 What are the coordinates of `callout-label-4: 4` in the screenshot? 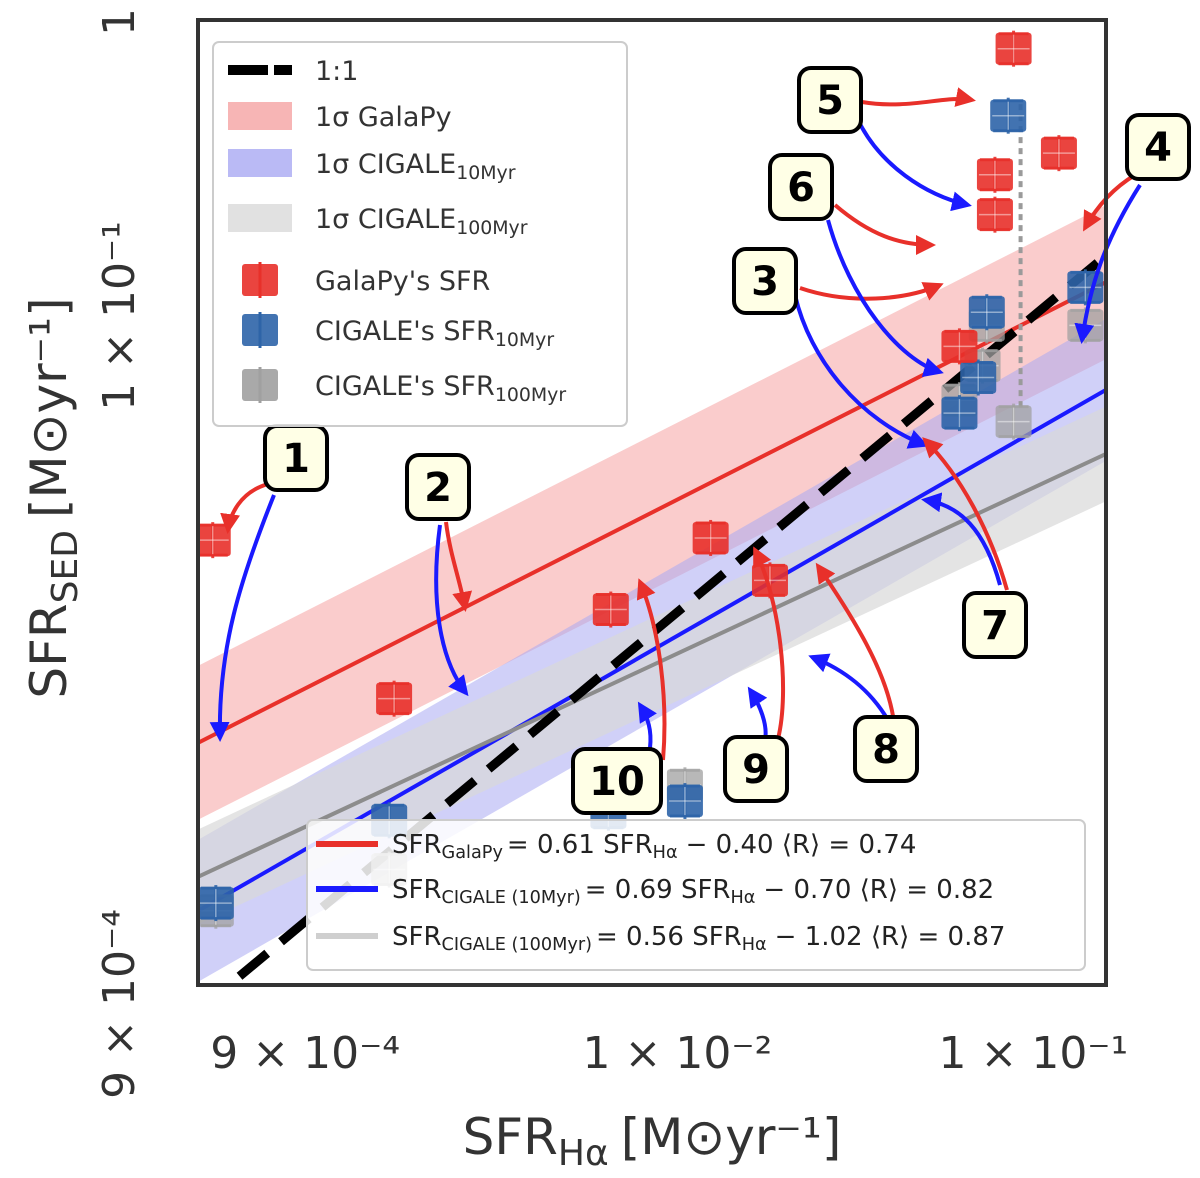 It's located at (1158, 148).